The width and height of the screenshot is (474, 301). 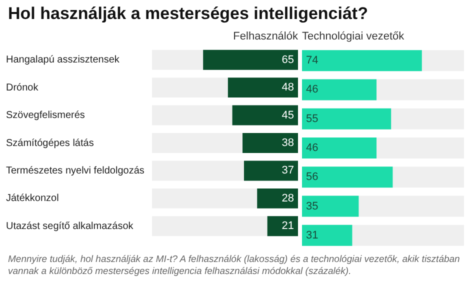 What do you see at coordinates (288, 198) in the screenshot?
I see `data-label: 28` at bounding box center [288, 198].